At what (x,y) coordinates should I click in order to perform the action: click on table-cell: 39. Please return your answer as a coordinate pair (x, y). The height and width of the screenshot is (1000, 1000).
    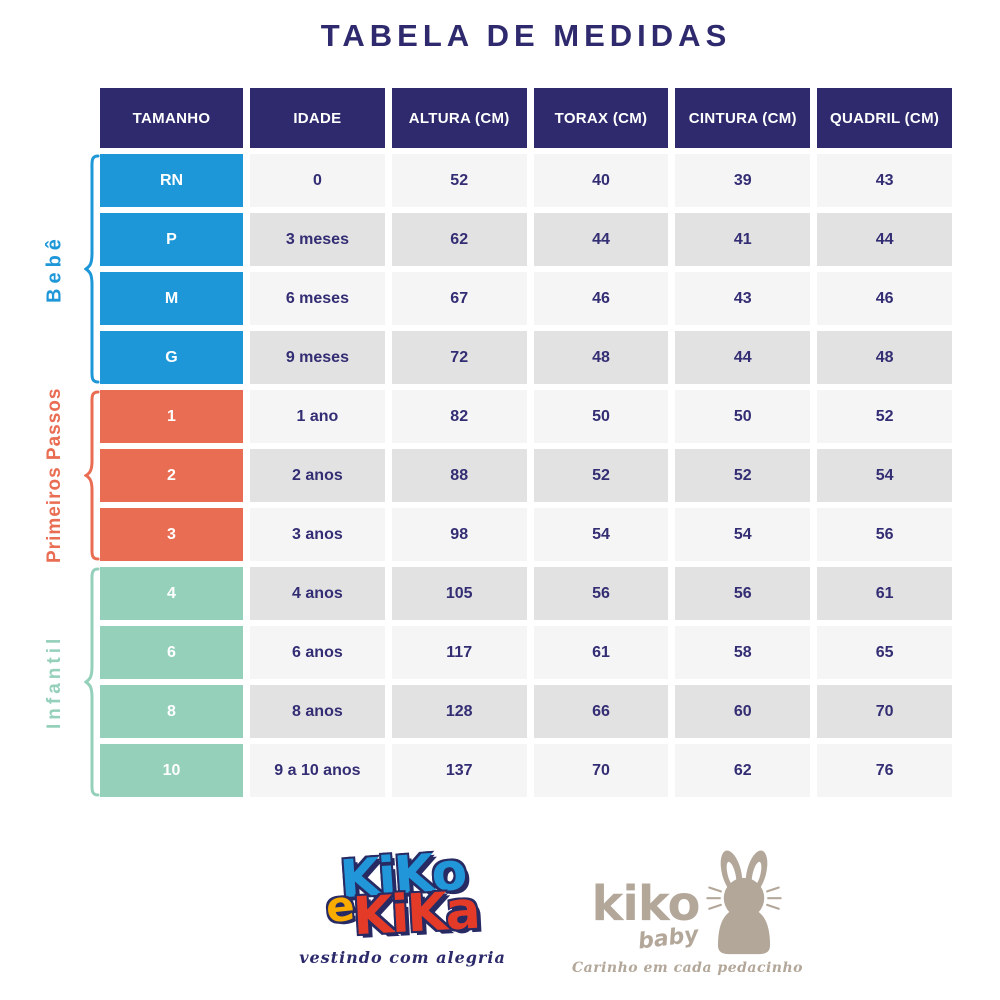
    Looking at the image, I should click on (743, 180).